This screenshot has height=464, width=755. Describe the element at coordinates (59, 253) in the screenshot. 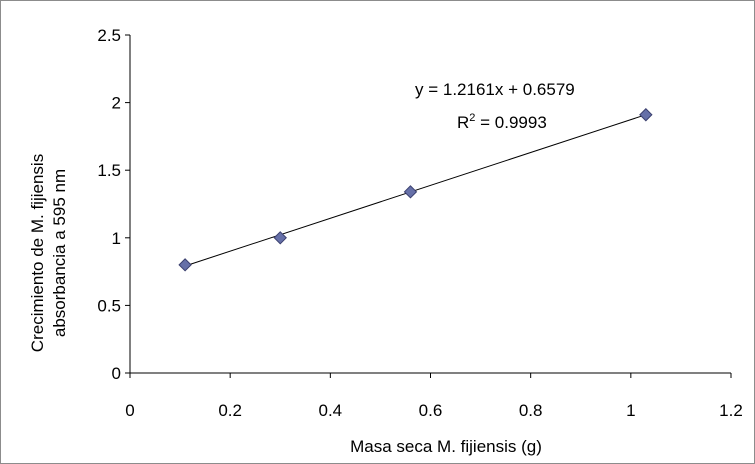

I see `y-axis-title-line-2: absorbancia a 595 nm` at that location.